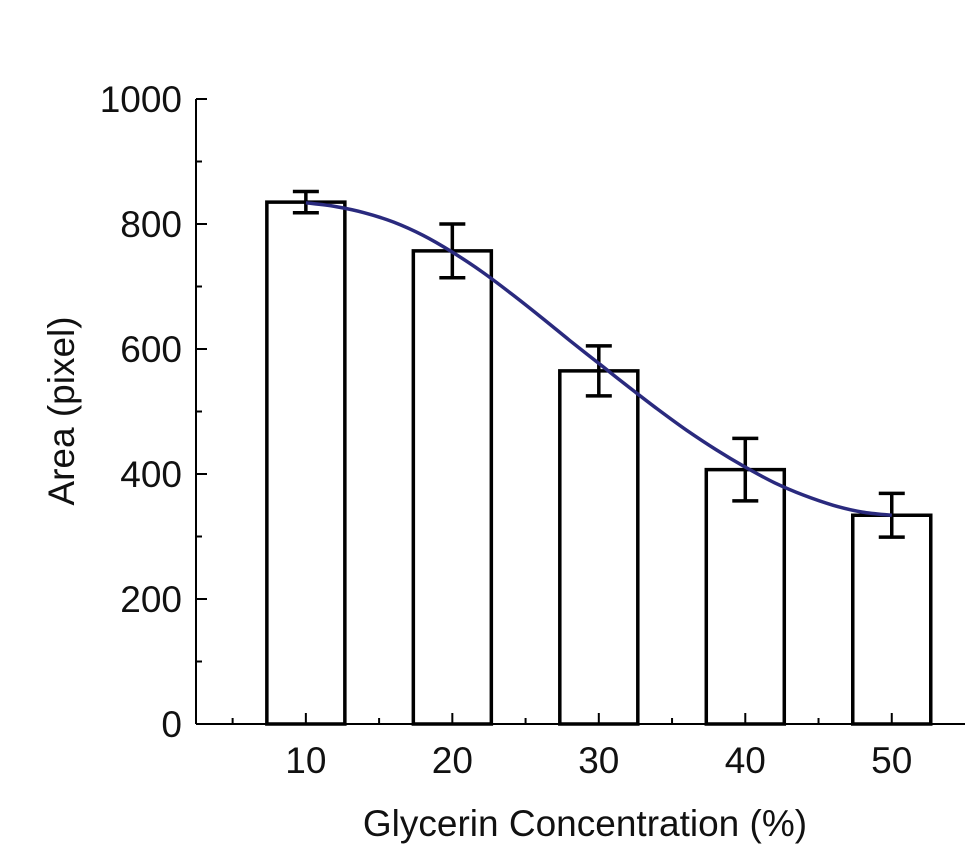 The height and width of the screenshot is (854, 965). What do you see at coordinates (151, 349) in the screenshot?
I see `y-tick-label-600: 600` at bounding box center [151, 349].